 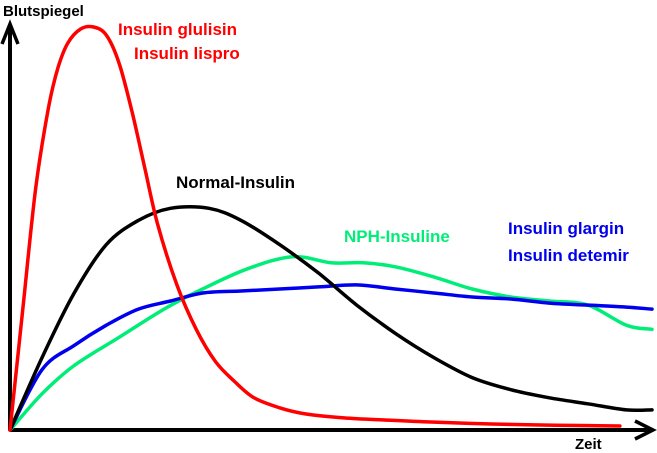 I want to click on label-insulin-glargin: Insulin glargin, so click(x=566, y=228).